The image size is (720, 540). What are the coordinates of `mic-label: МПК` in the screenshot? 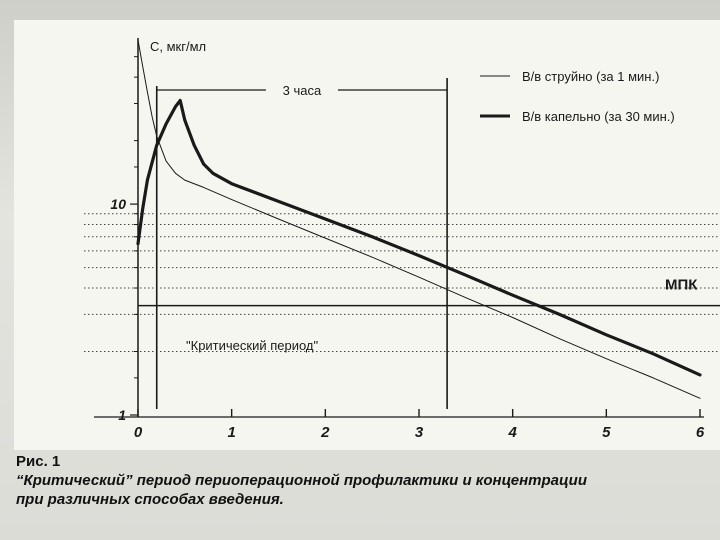 It's located at (681, 285).